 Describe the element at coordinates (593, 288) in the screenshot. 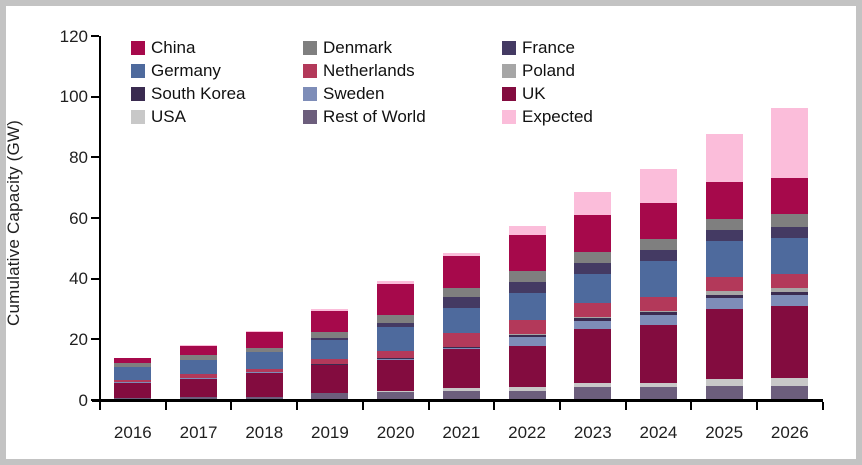

I see `bar-segment-germany-2023` at that location.